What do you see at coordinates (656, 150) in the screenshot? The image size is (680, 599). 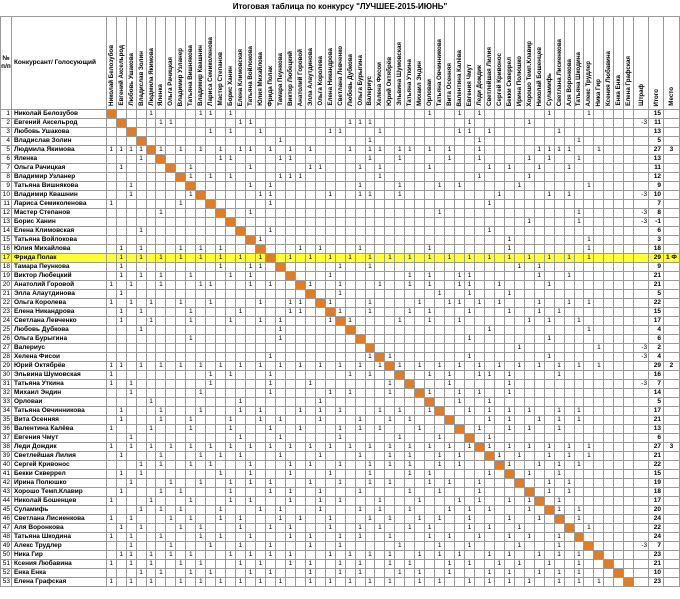 I see `total-cell: 27` at bounding box center [656, 150].